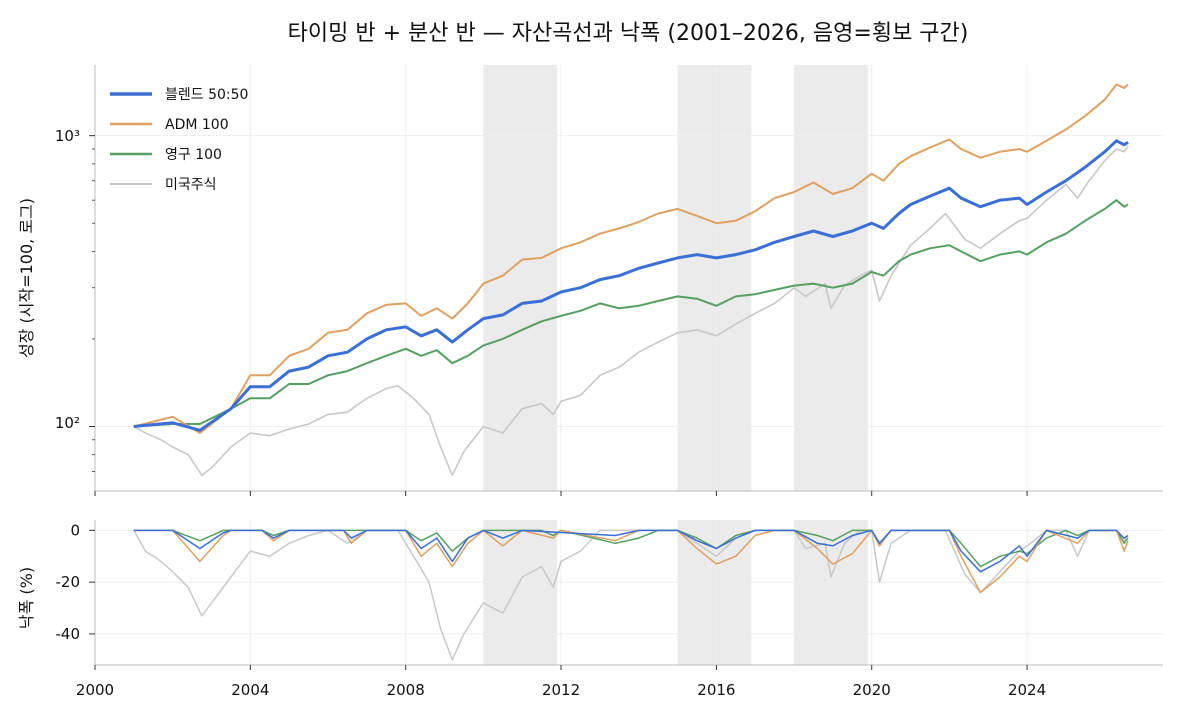 This screenshot has height=721, width=1177. I want to click on ytick-label-1000: 10³, so click(67, 136).